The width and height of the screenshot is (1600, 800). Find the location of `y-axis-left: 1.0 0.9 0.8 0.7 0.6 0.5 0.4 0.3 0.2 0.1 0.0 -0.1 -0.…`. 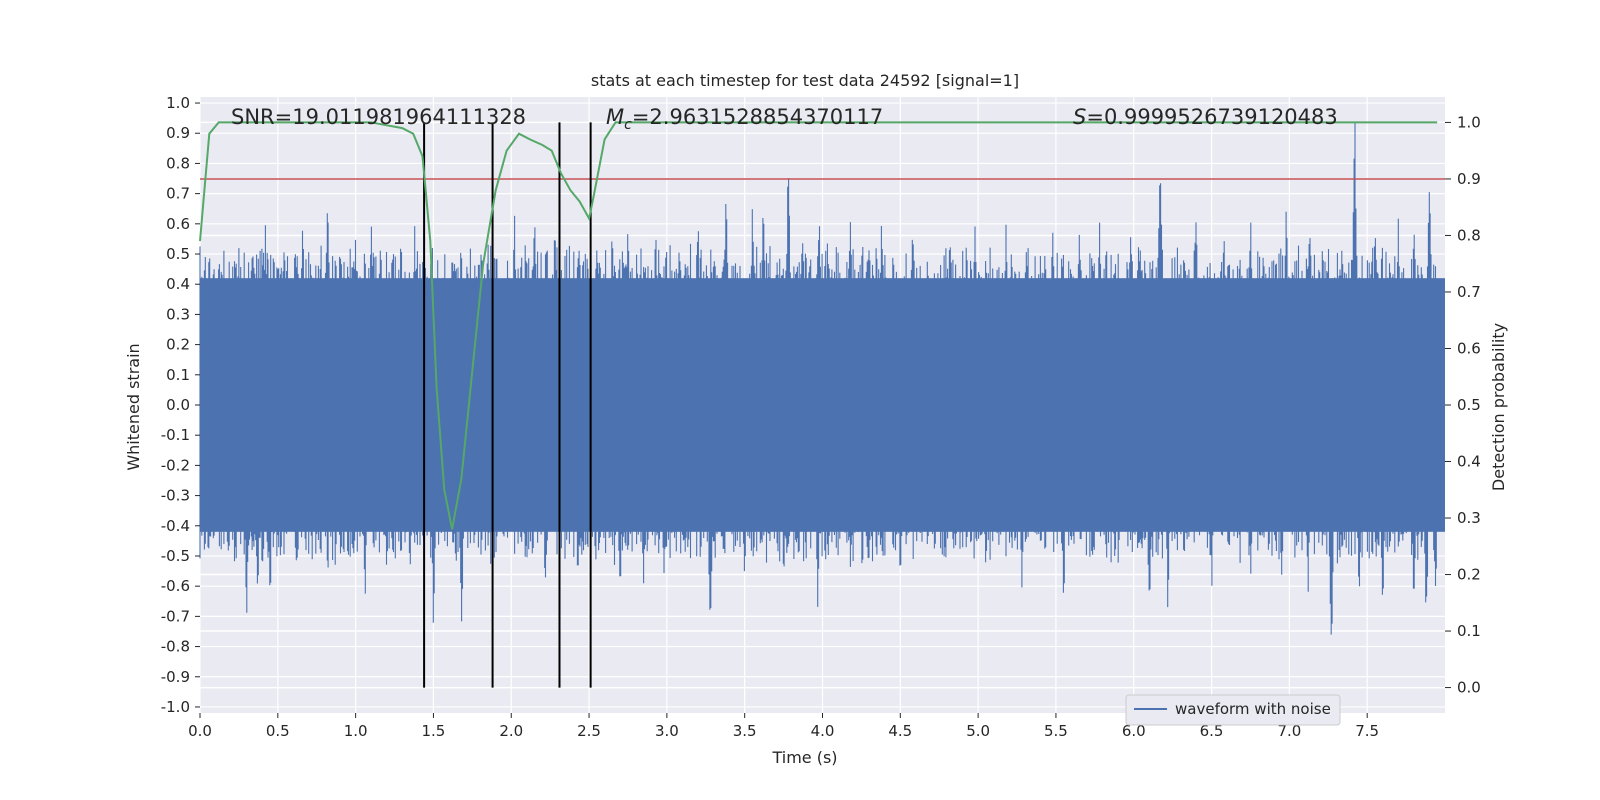

y-axis-left: 1.0 0.9 0.8 0.7 0.6 0.5 0.4 0.3 0.2 0.1 0.0 -0.1 -0.… is located at coordinates (180, 405).